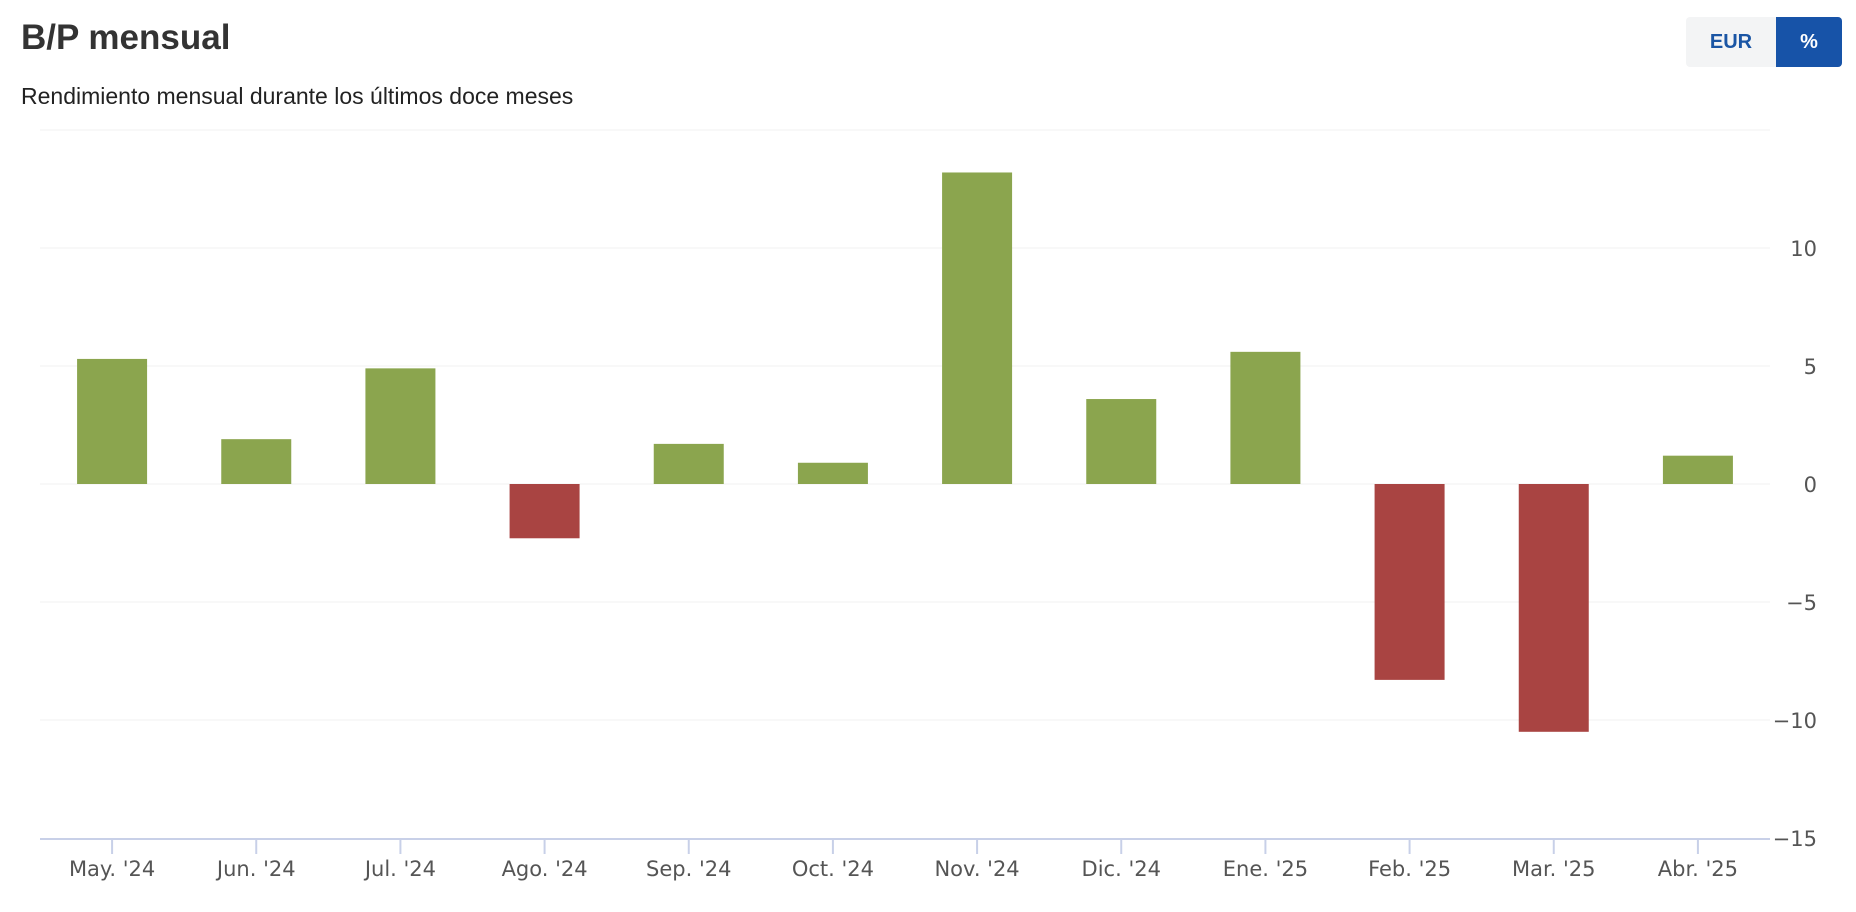  What do you see at coordinates (112, 869) in the screenshot?
I see `x-tick-label: May. '24` at bounding box center [112, 869].